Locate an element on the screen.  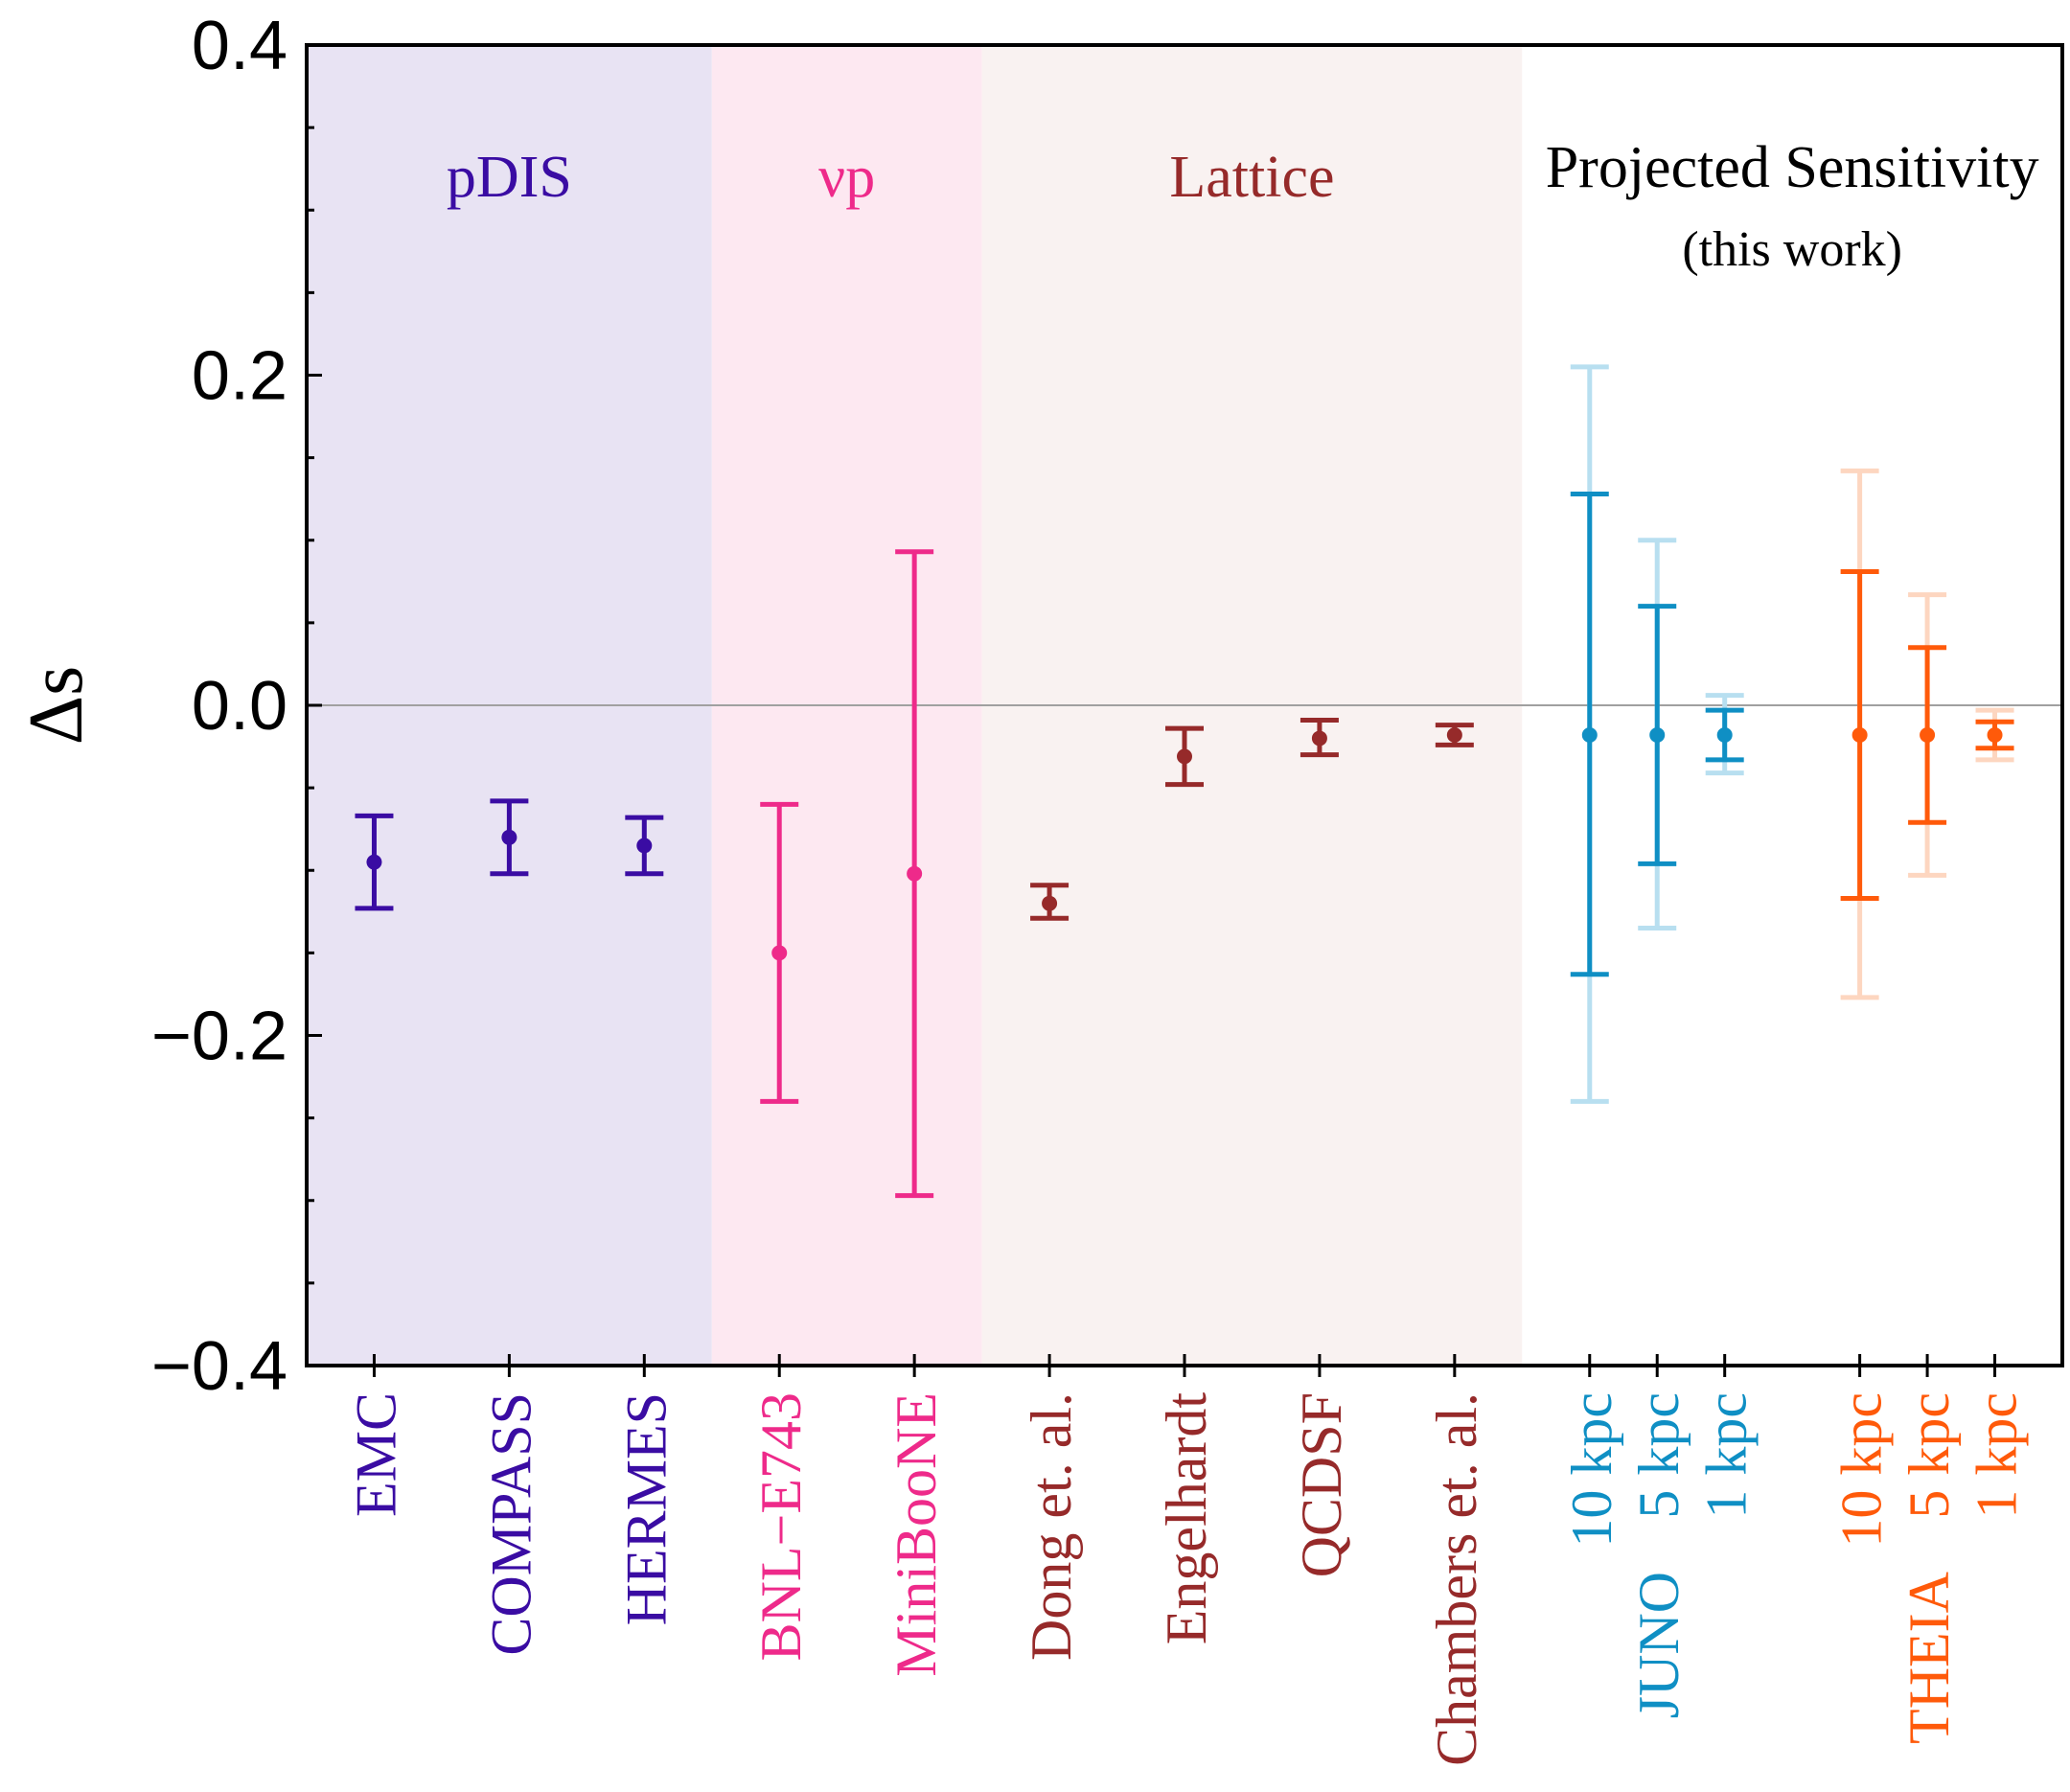
x-tick-label-4: MiniBooNE is located at coordinates (916, 1534).